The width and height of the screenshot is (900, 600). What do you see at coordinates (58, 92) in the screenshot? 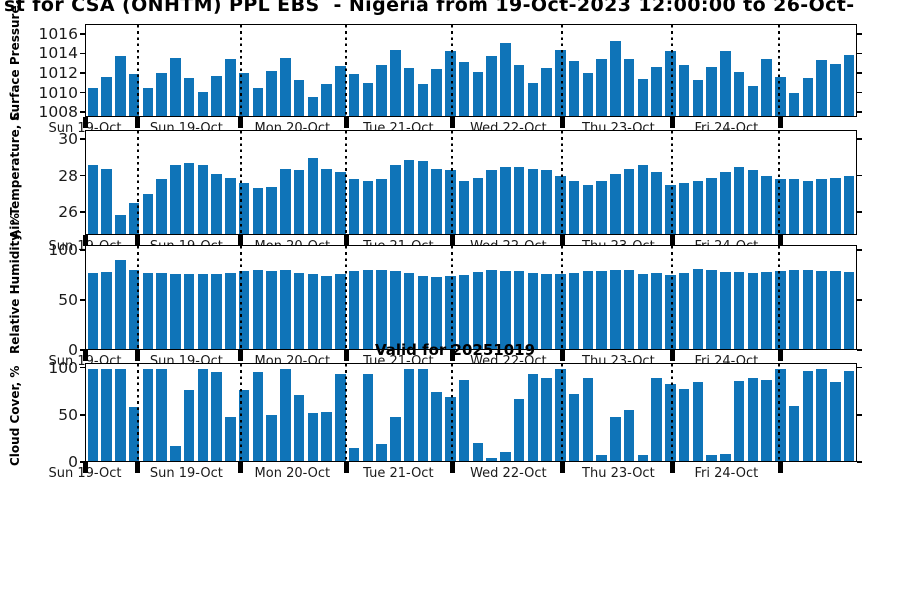
I see `y-tick-label: 1010` at bounding box center [58, 92].